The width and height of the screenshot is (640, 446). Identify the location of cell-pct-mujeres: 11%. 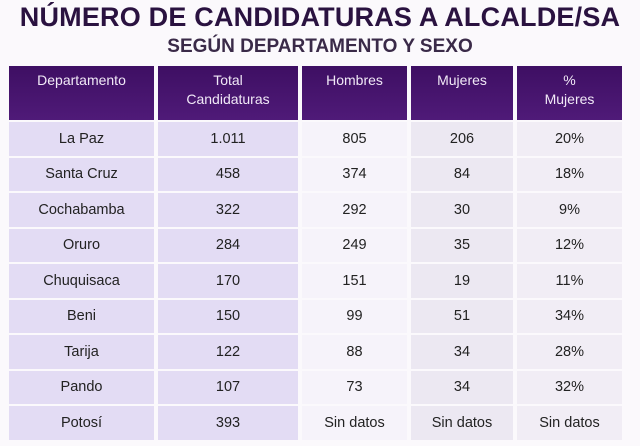
(569, 281).